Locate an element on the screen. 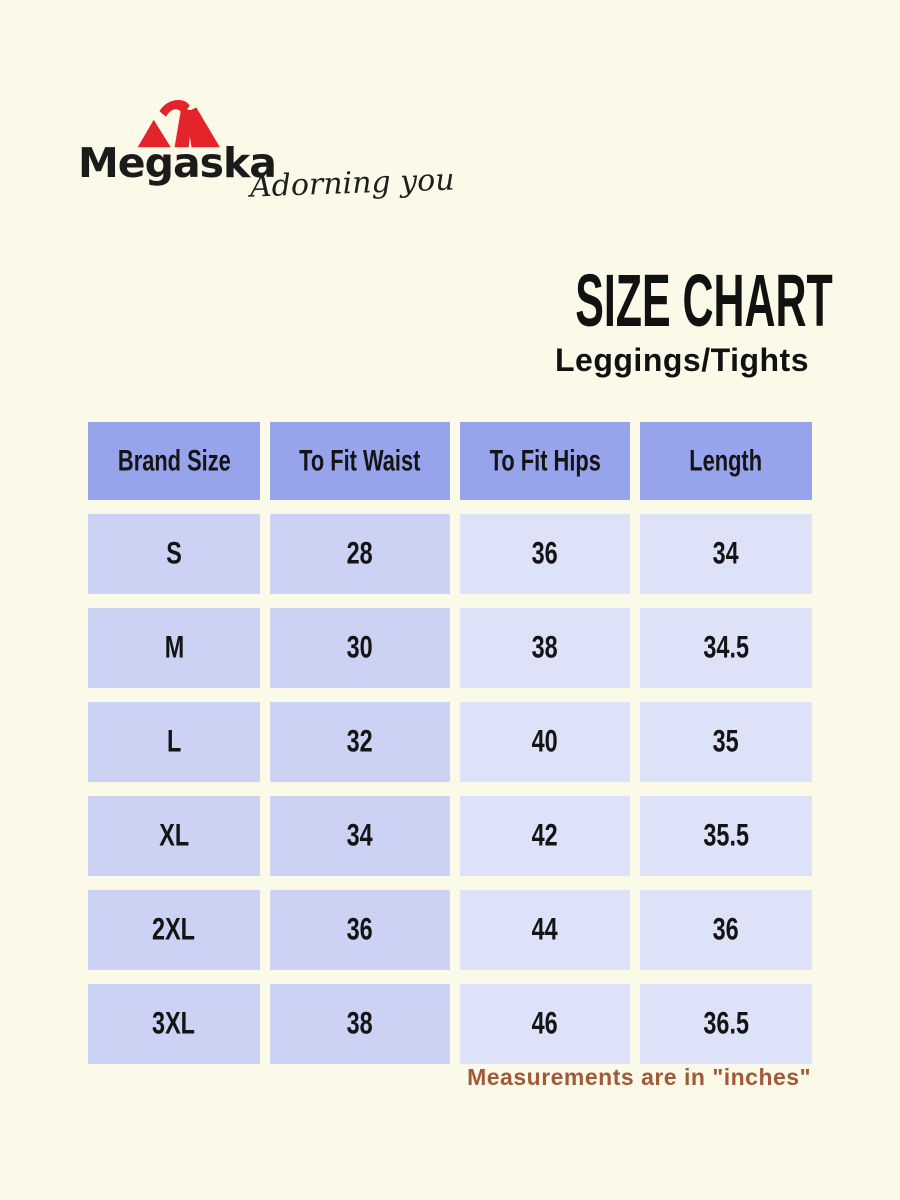  table-cell-size: XL is located at coordinates (174, 836).